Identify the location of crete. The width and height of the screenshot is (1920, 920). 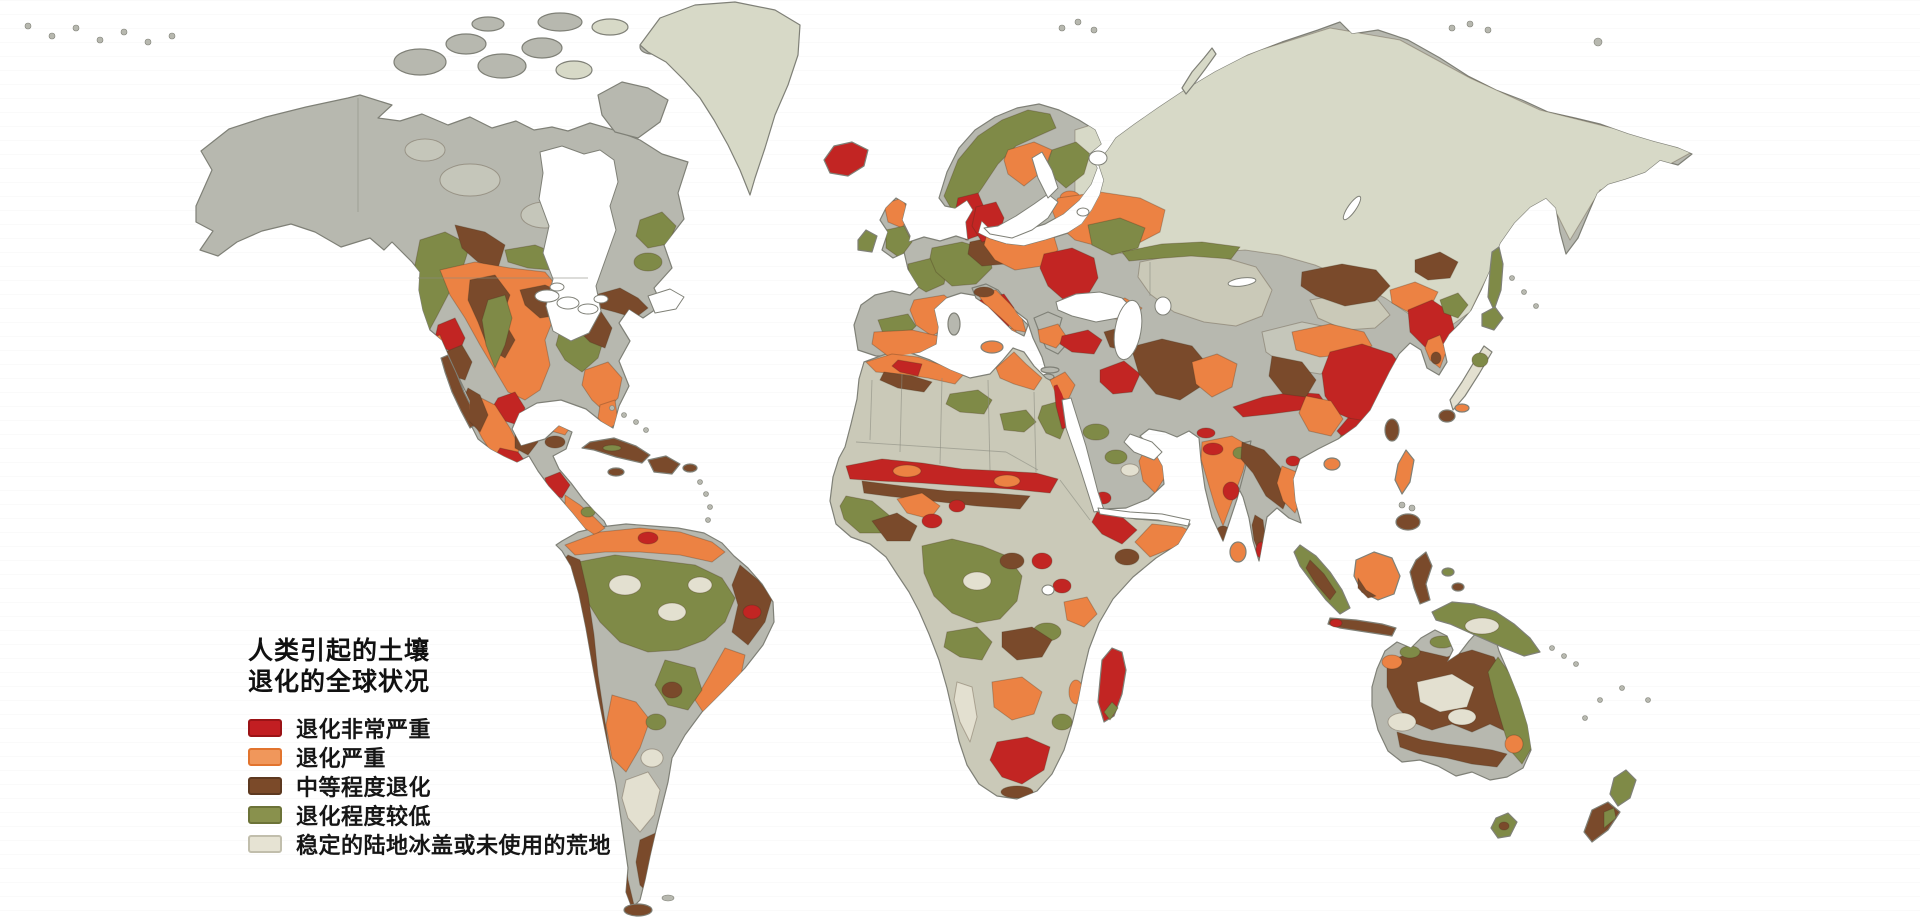
(1050, 370).